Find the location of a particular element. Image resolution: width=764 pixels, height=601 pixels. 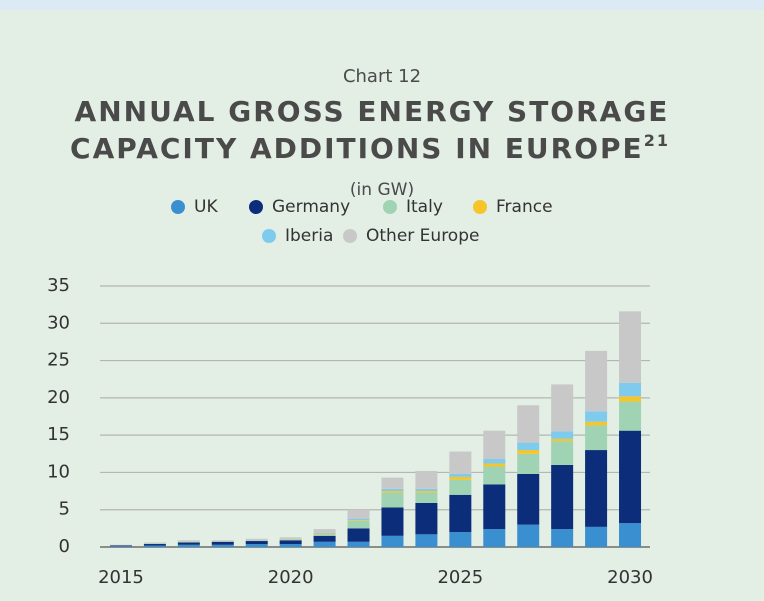

x-tick-label: 2015 is located at coordinates (121, 577).